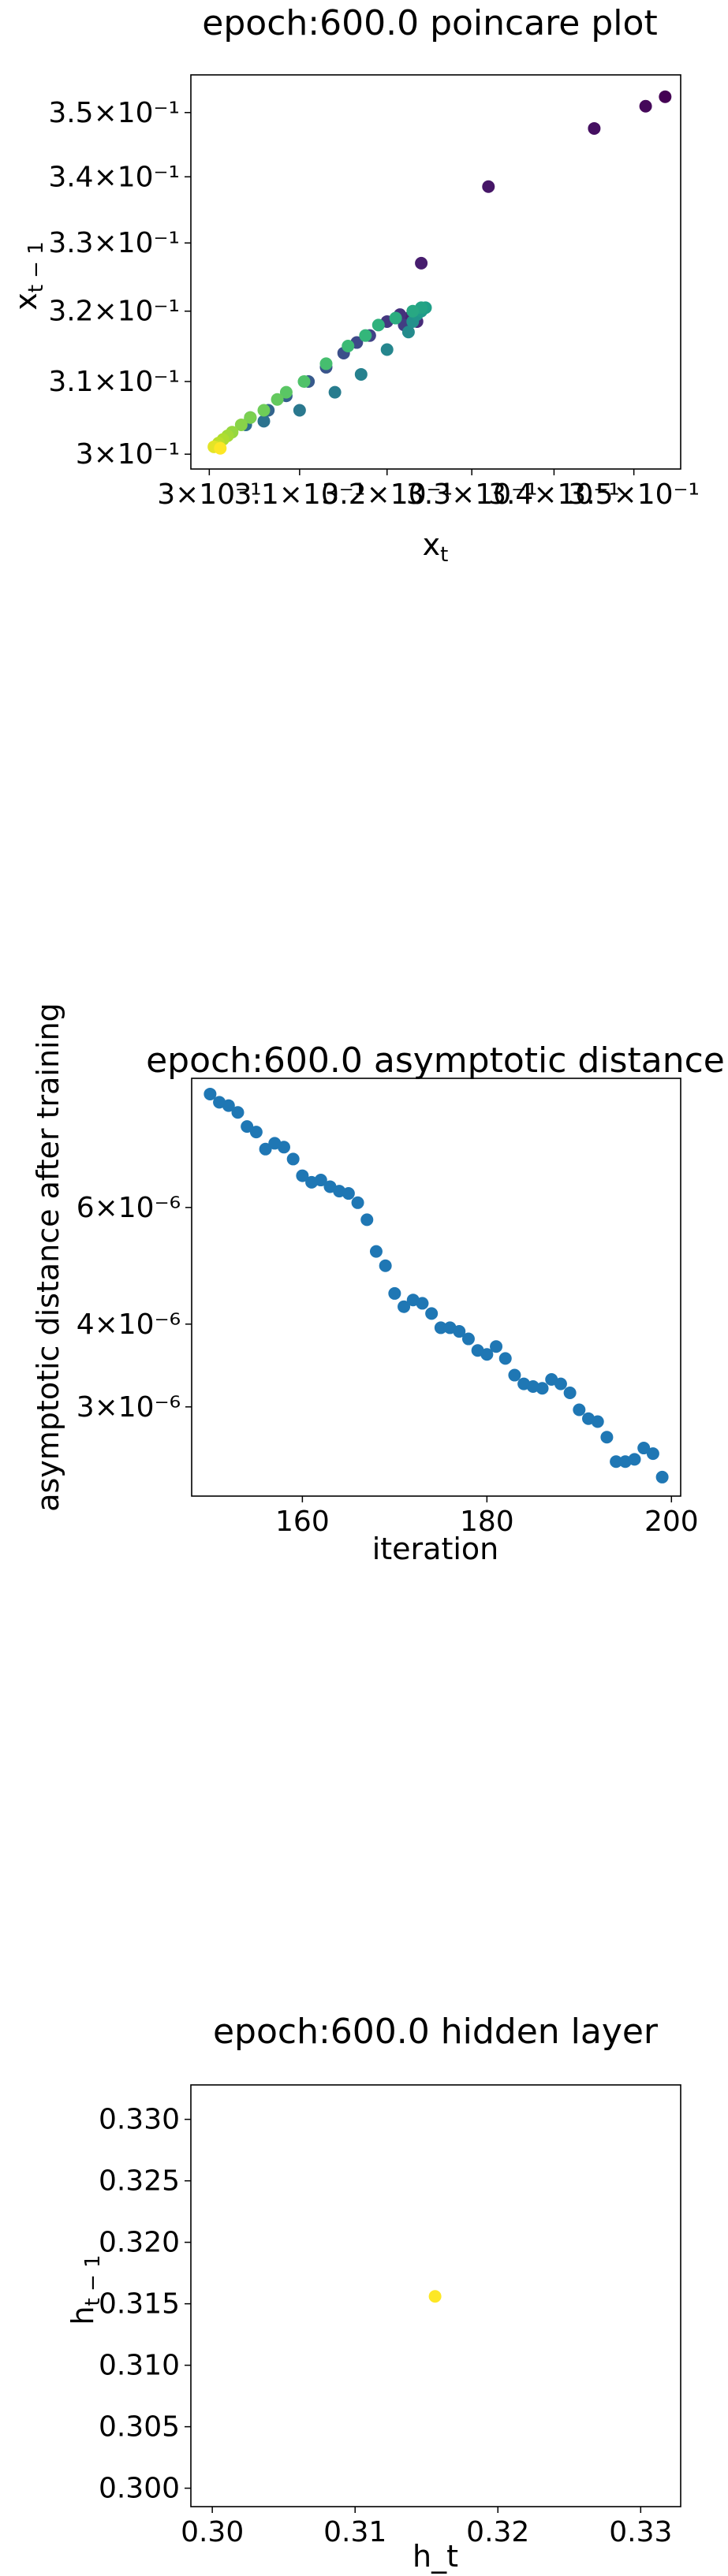 Image resolution: width=728 pixels, height=2576 pixels. I want to click on y-tick-label: 0.300, so click(139, 2489).